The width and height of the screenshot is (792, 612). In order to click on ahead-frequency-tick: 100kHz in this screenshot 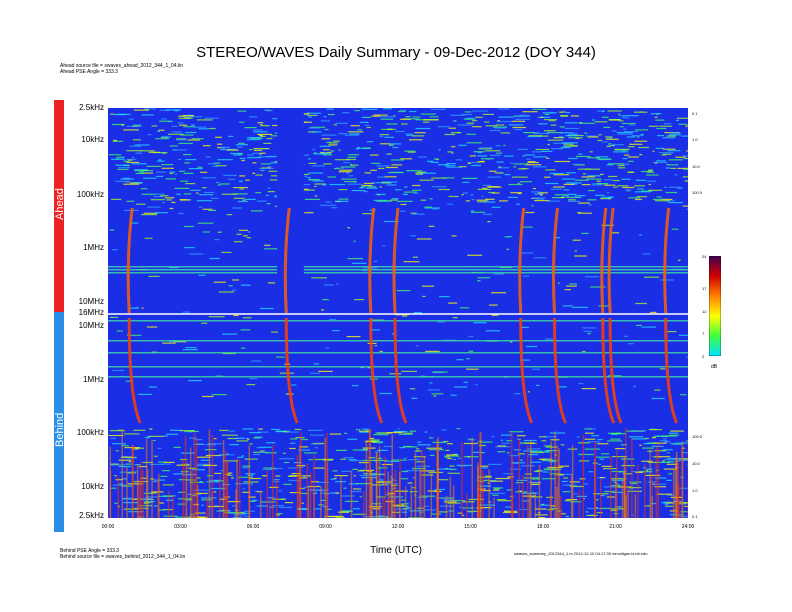, I will do `click(90, 194)`.